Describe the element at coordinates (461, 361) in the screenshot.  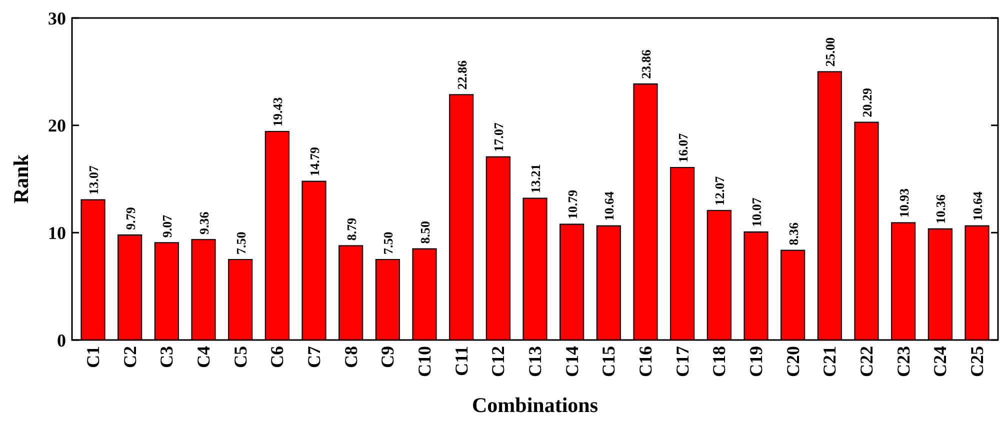
I see `x-tick-label: C11` at that location.